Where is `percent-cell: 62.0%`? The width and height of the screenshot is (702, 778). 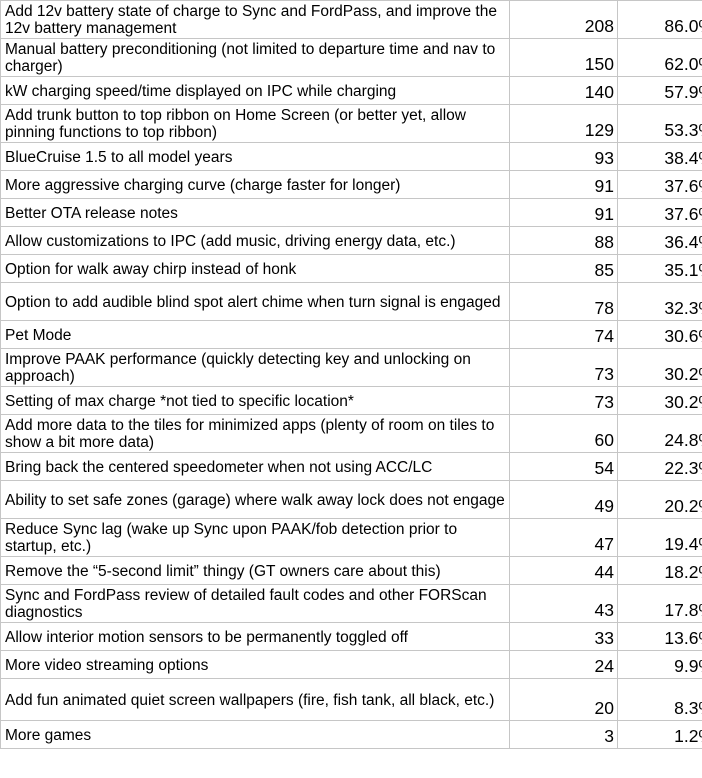 percent-cell: 62.0% is located at coordinates (659, 57).